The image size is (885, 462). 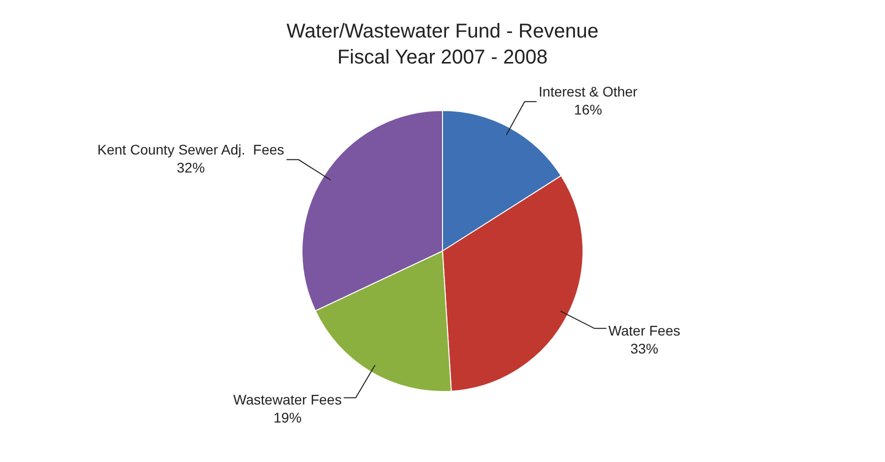 What do you see at coordinates (190, 150) in the screenshot?
I see `slice-label: Kent County Sewer Adj. Fees` at bounding box center [190, 150].